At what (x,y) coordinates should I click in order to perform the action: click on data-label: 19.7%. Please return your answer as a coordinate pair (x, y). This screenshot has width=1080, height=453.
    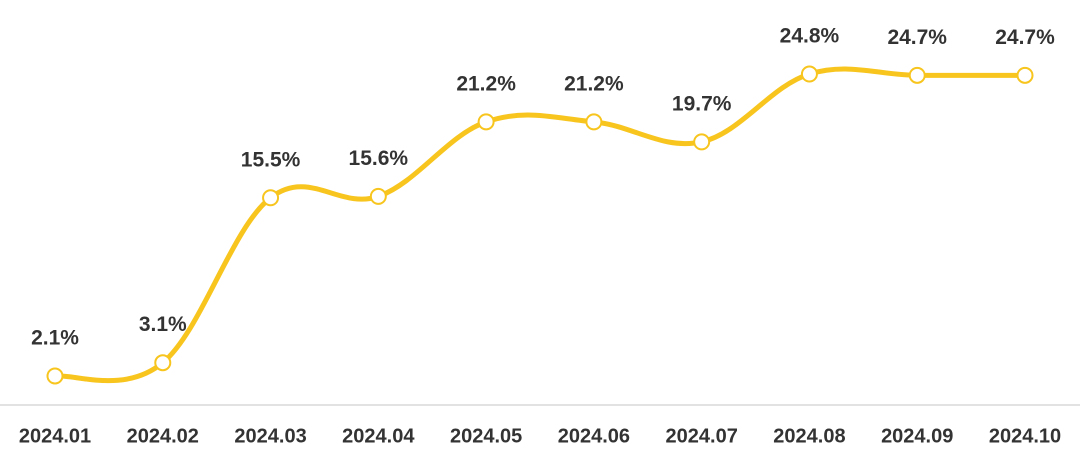
    Looking at the image, I should click on (702, 103).